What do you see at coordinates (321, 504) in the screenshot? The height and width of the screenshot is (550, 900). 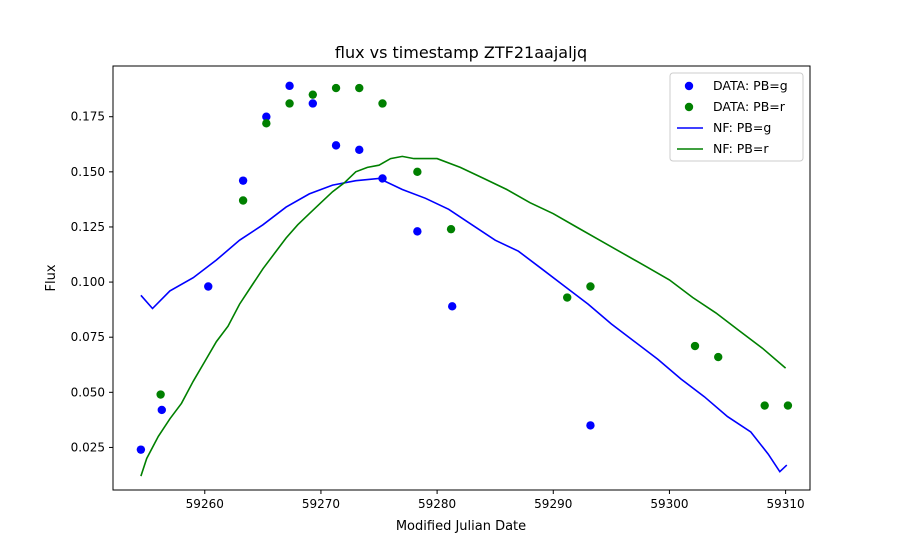 I see `x-tick-label: 59270` at bounding box center [321, 504].